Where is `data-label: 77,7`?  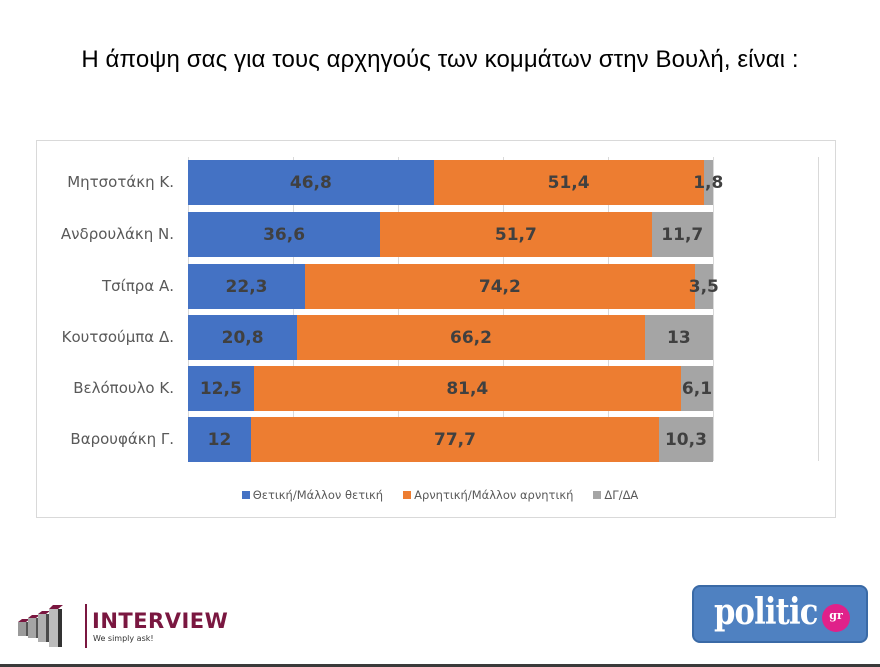
data-label: 77,7 is located at coordinates (454, 439).